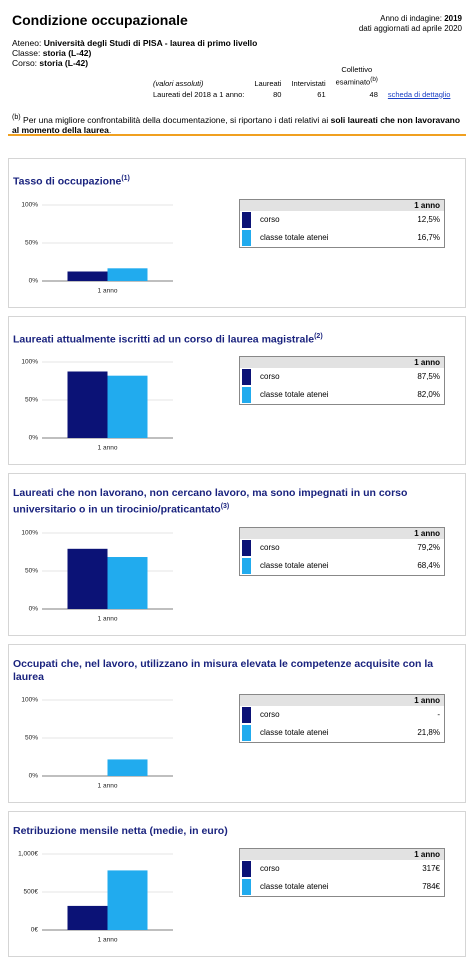 This screenshot has width=474, height=957. I want to click on title-note: (2), so click(318, 336).